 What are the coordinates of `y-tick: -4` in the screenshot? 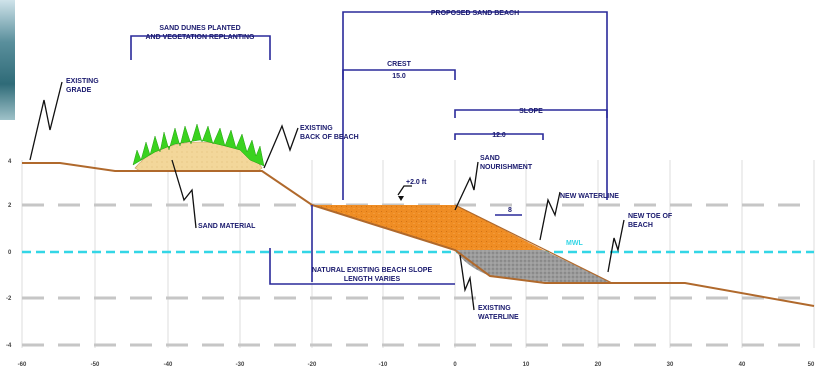 It's located at (9, 346).